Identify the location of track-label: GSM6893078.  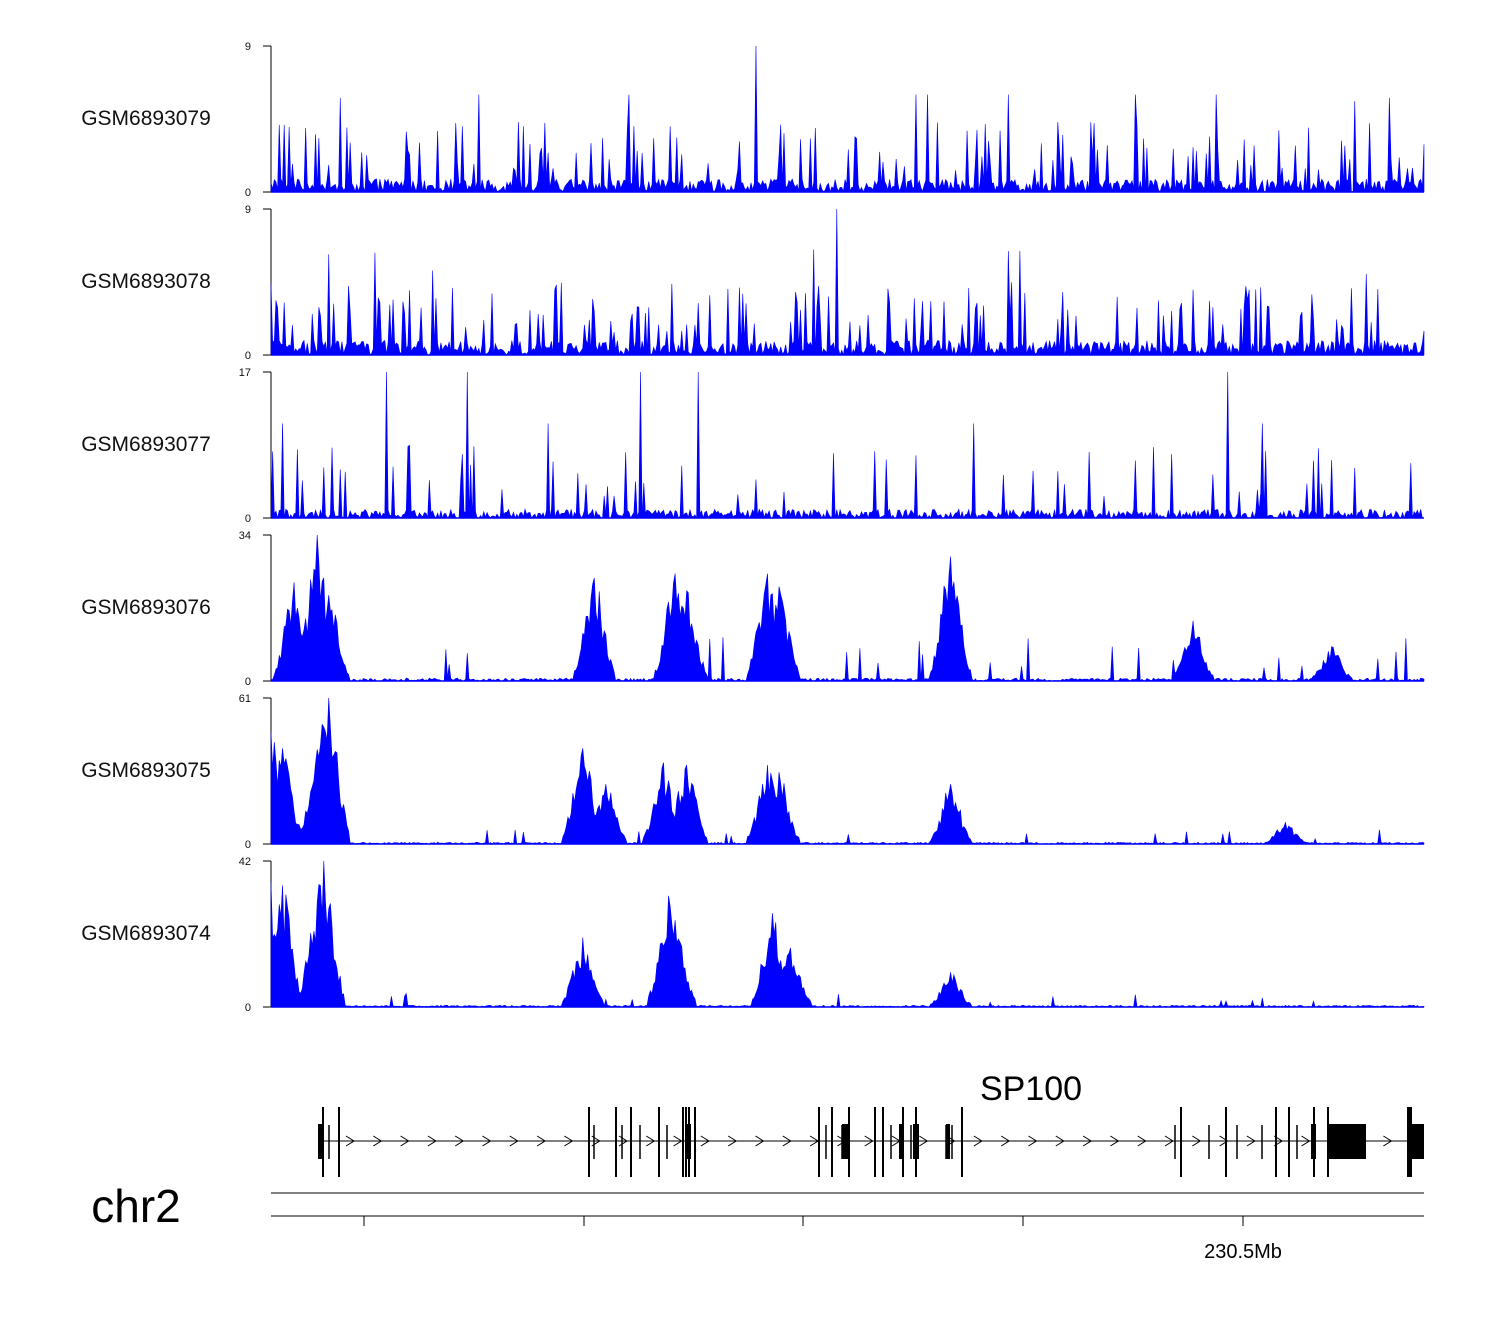
(146, 281).